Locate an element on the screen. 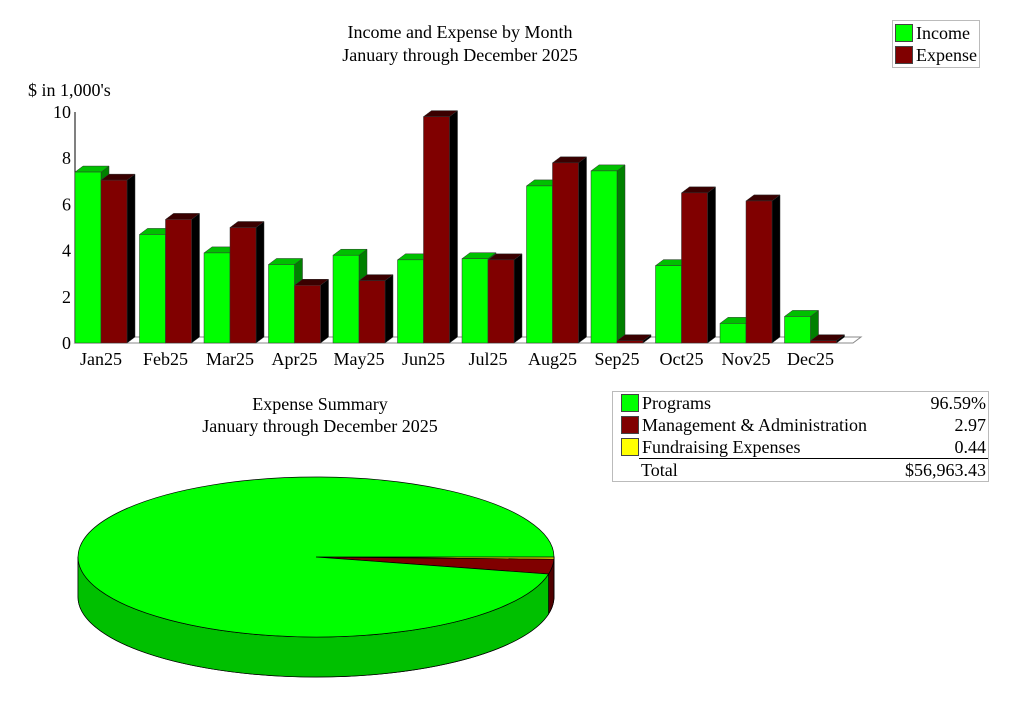 The width and height of the screenshot is (1024, 714). legend-row-fundraising: Fundraising Expenses 0.44 is located at coordinates (800, 447).